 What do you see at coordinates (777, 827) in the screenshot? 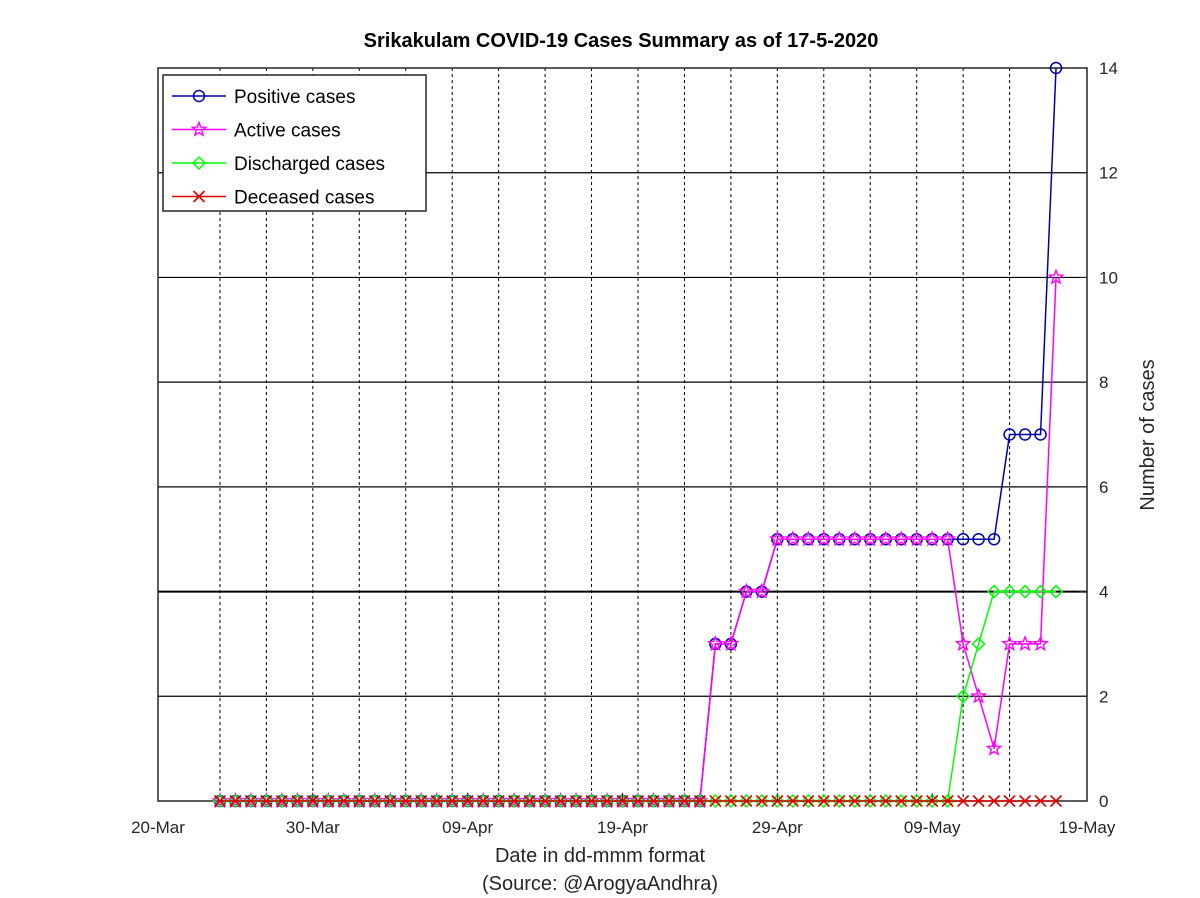
I see `x-tick-label: 29-Apr` at bounding box center [777, 827].